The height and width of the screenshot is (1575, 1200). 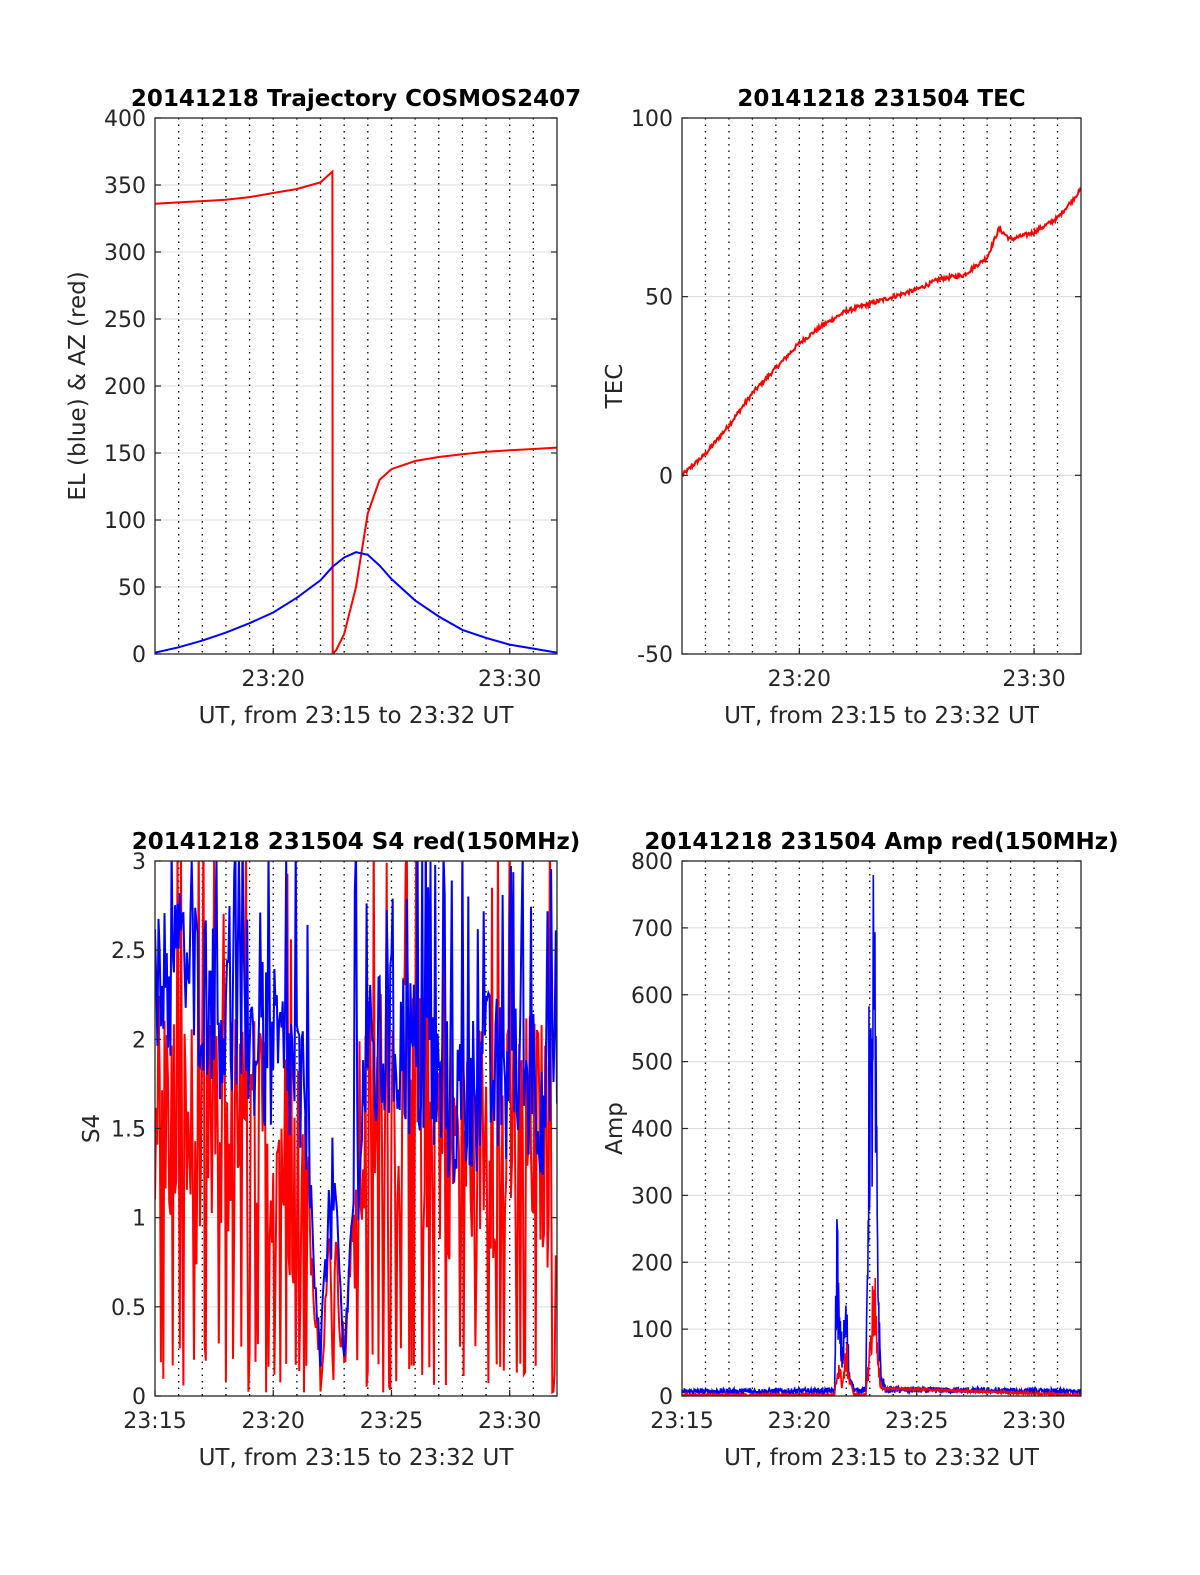 What do you see at coordinates (652, 1063) in the screenshot?
I see `y-tick-label: 500` at bounding box center [652, 1063].